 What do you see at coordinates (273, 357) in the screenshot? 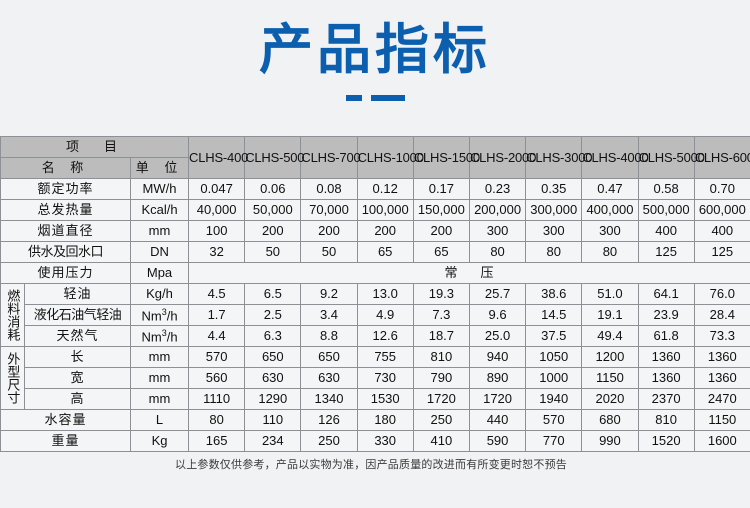
I see `row-value: 650` at bounding box center [273, 357].